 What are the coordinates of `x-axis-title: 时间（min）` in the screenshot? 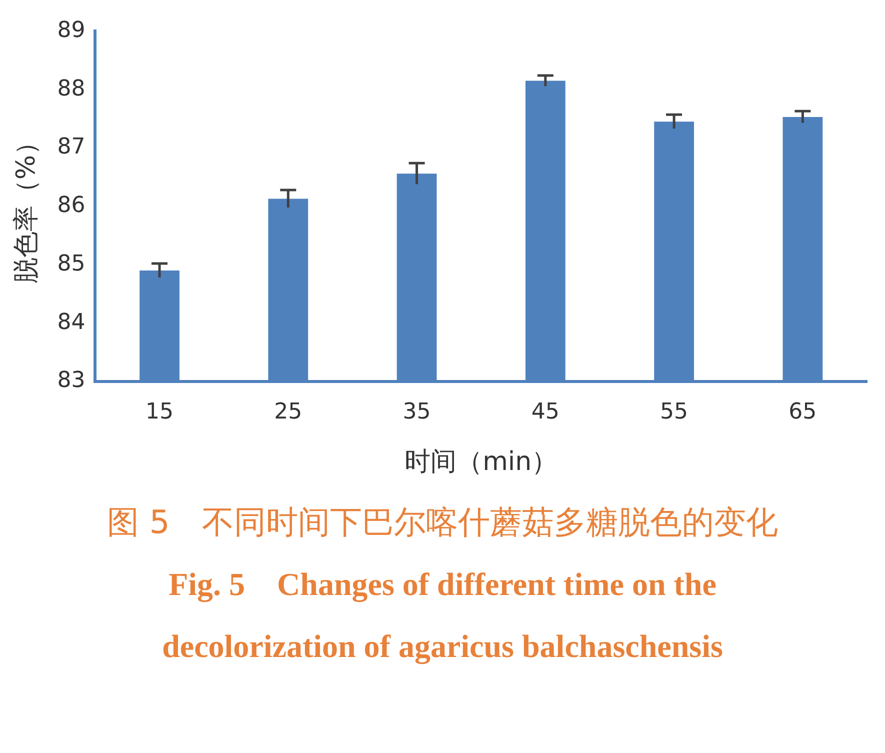 It's located at (481, 462).